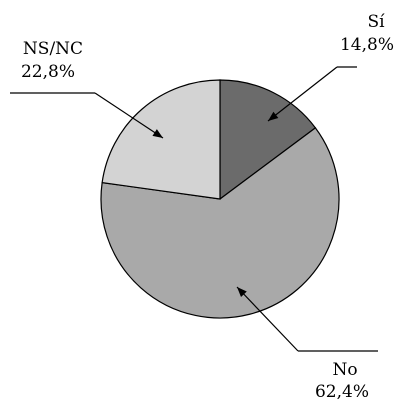 This screenshot has height=403, width=410. I want to click on leader-line-no-arrowhead, so click(242, 292).